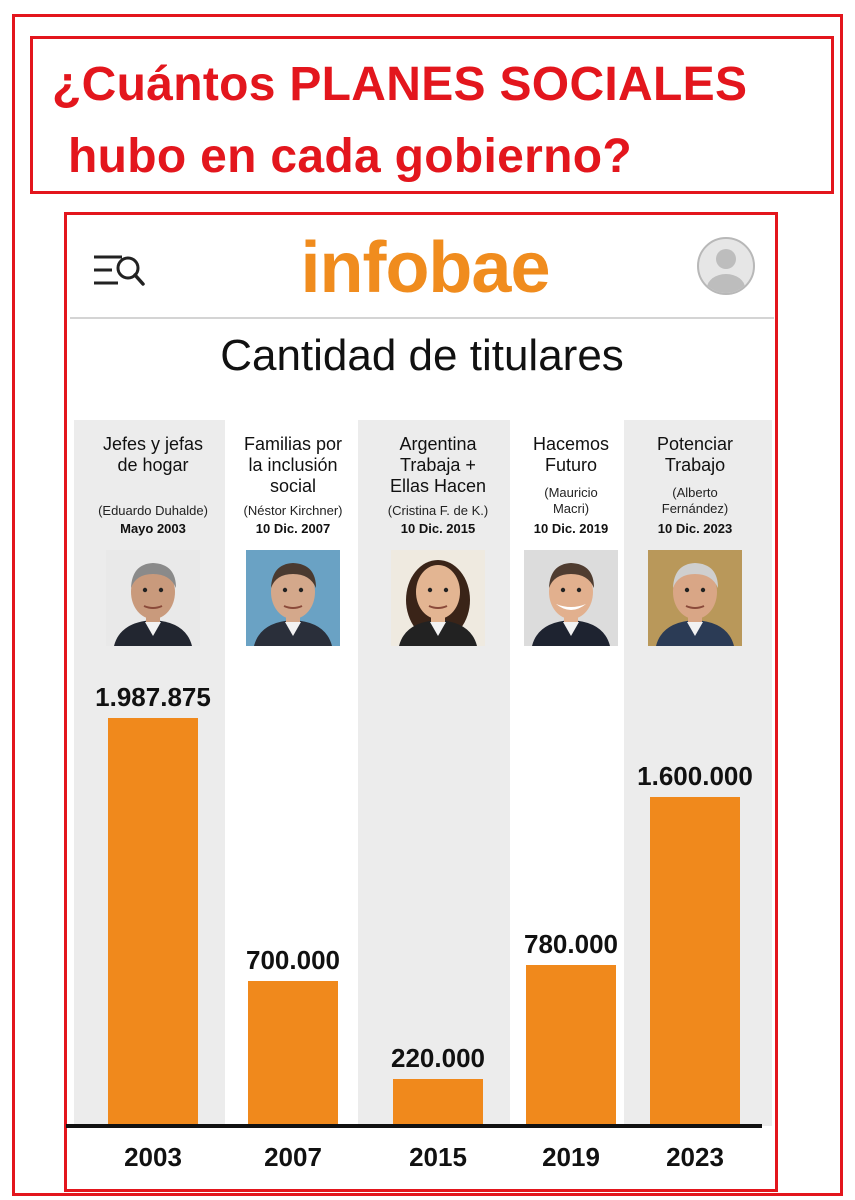  I want to click on x-tick-label: 2023, so click(695, 1157).